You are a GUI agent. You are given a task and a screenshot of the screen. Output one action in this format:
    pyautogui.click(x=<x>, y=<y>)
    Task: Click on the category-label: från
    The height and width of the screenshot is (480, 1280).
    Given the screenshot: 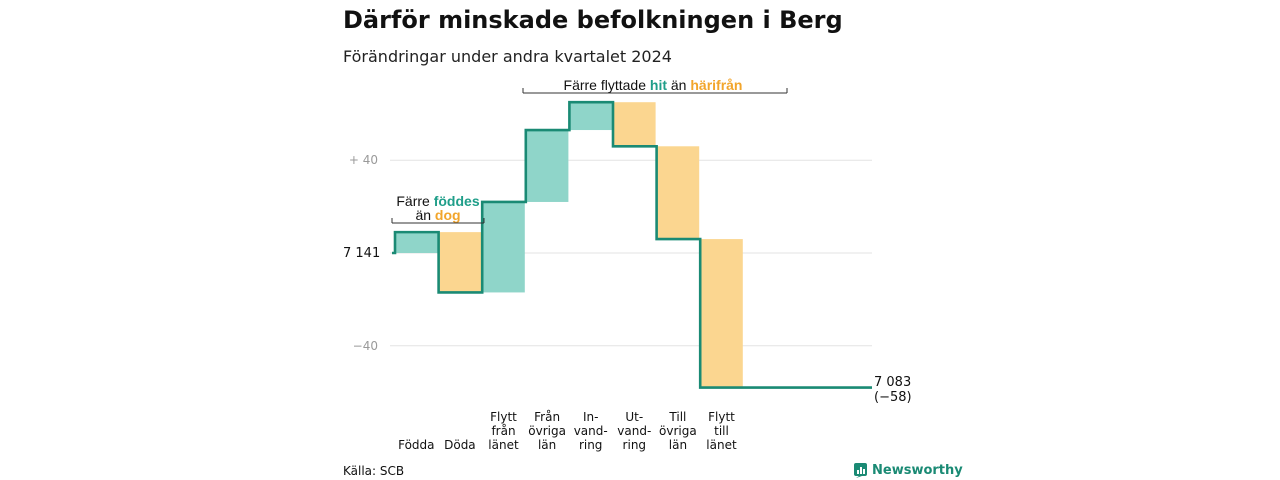 What is the action you would take?
    pyautogui.click(x=503, y=431)
    